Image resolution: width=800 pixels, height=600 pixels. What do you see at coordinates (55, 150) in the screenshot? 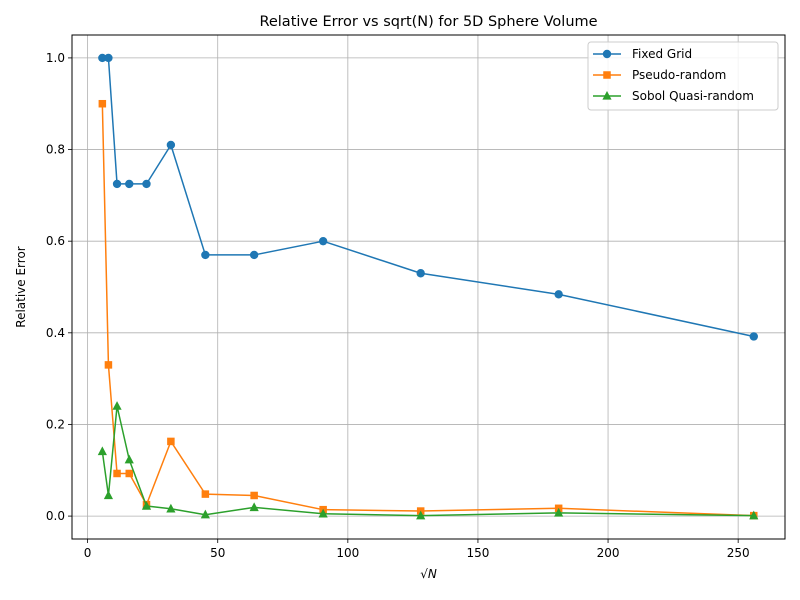
I see `y-tick-label: 0.8` at bounding box center [55, 150].